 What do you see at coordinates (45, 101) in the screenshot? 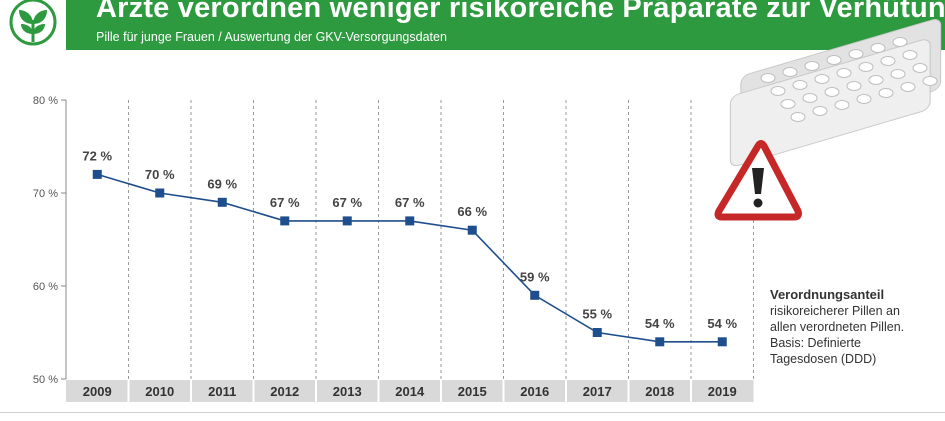
I see `y-tick-label: 80 %` at bounding box center [45, 101].